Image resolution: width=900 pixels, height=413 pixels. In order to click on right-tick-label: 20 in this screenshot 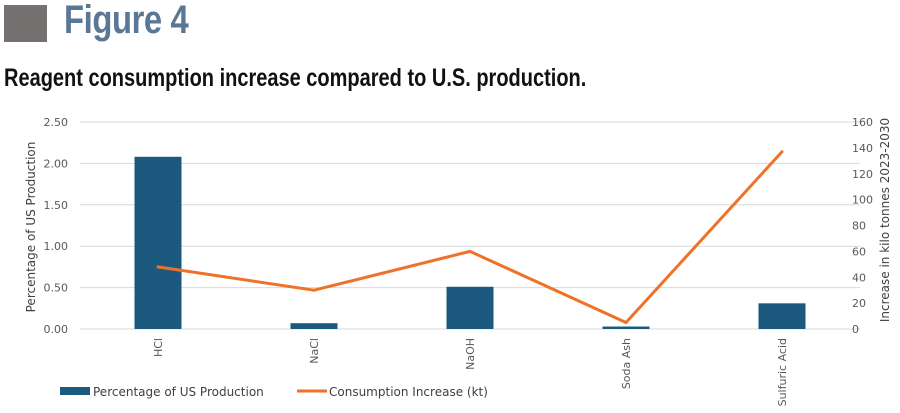, I will do `click(859, 303)`.